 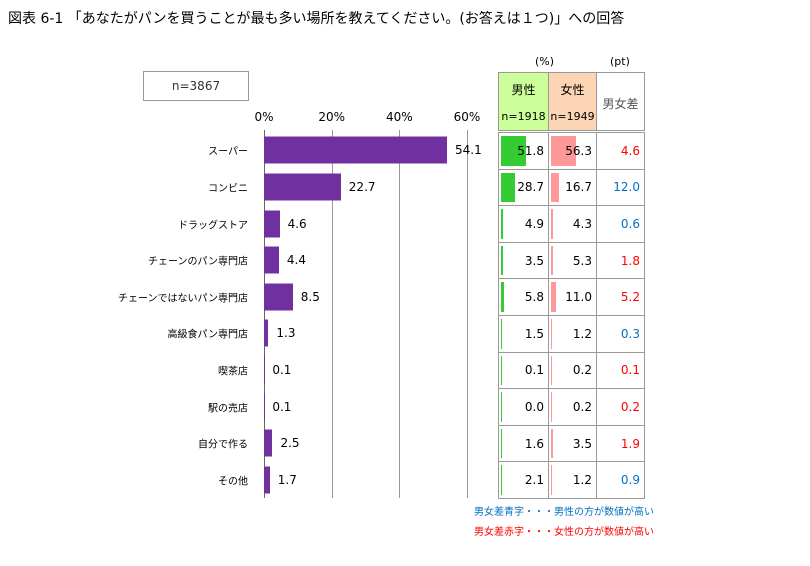 What do you see at coordinates (630, 370) in the screenshot?
I see `diff-value: 0.1` at bounding box center [630, 370].